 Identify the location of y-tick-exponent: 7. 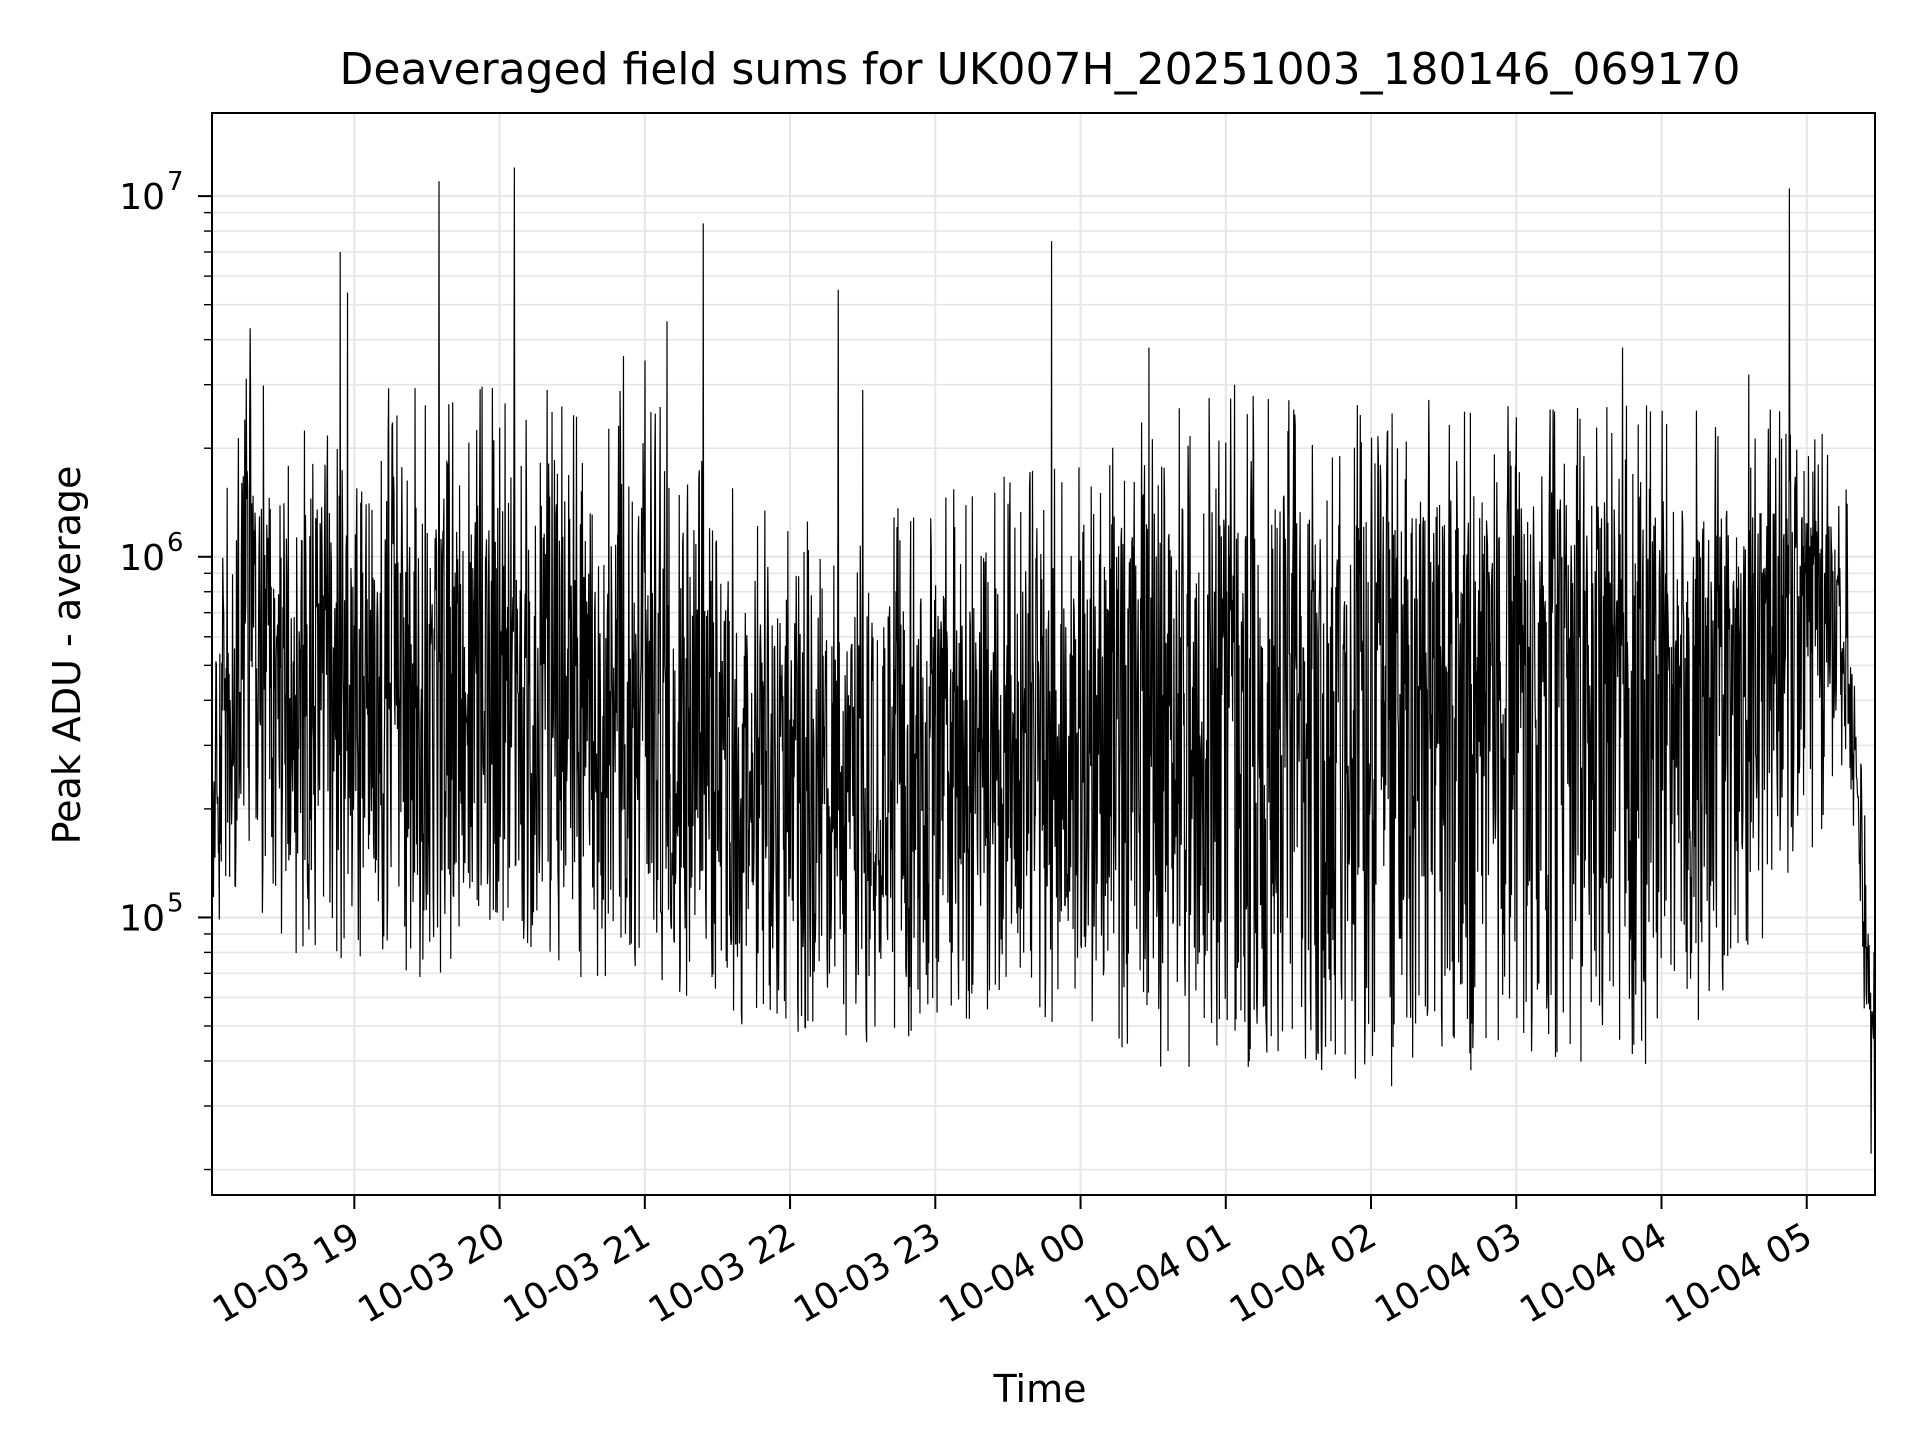
(175, 182).